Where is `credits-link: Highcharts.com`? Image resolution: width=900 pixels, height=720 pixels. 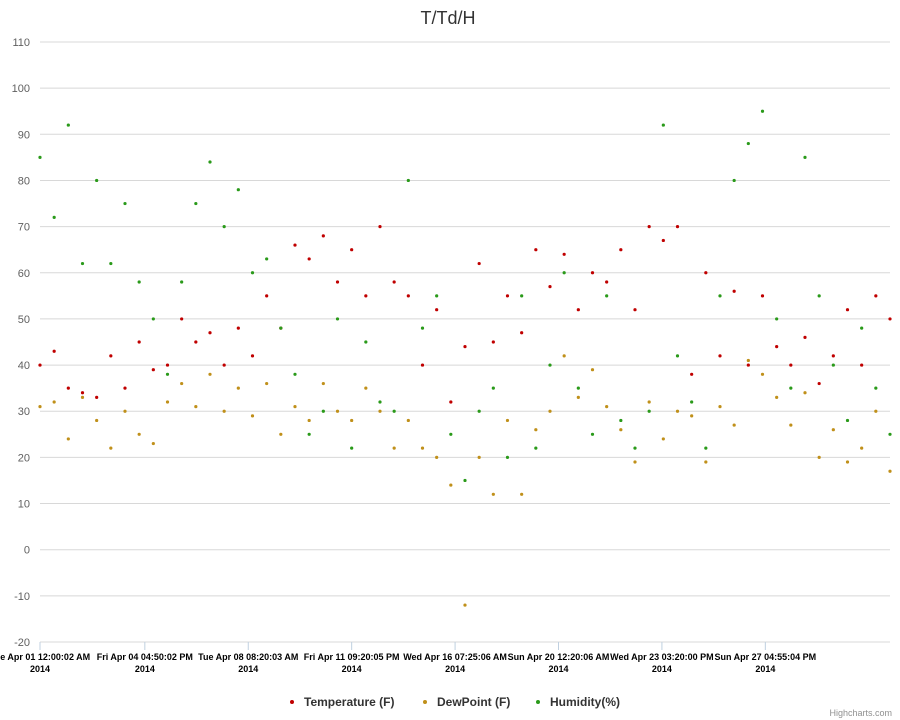
credits-link: Highcharts.com is located at coordinates (860, 713).